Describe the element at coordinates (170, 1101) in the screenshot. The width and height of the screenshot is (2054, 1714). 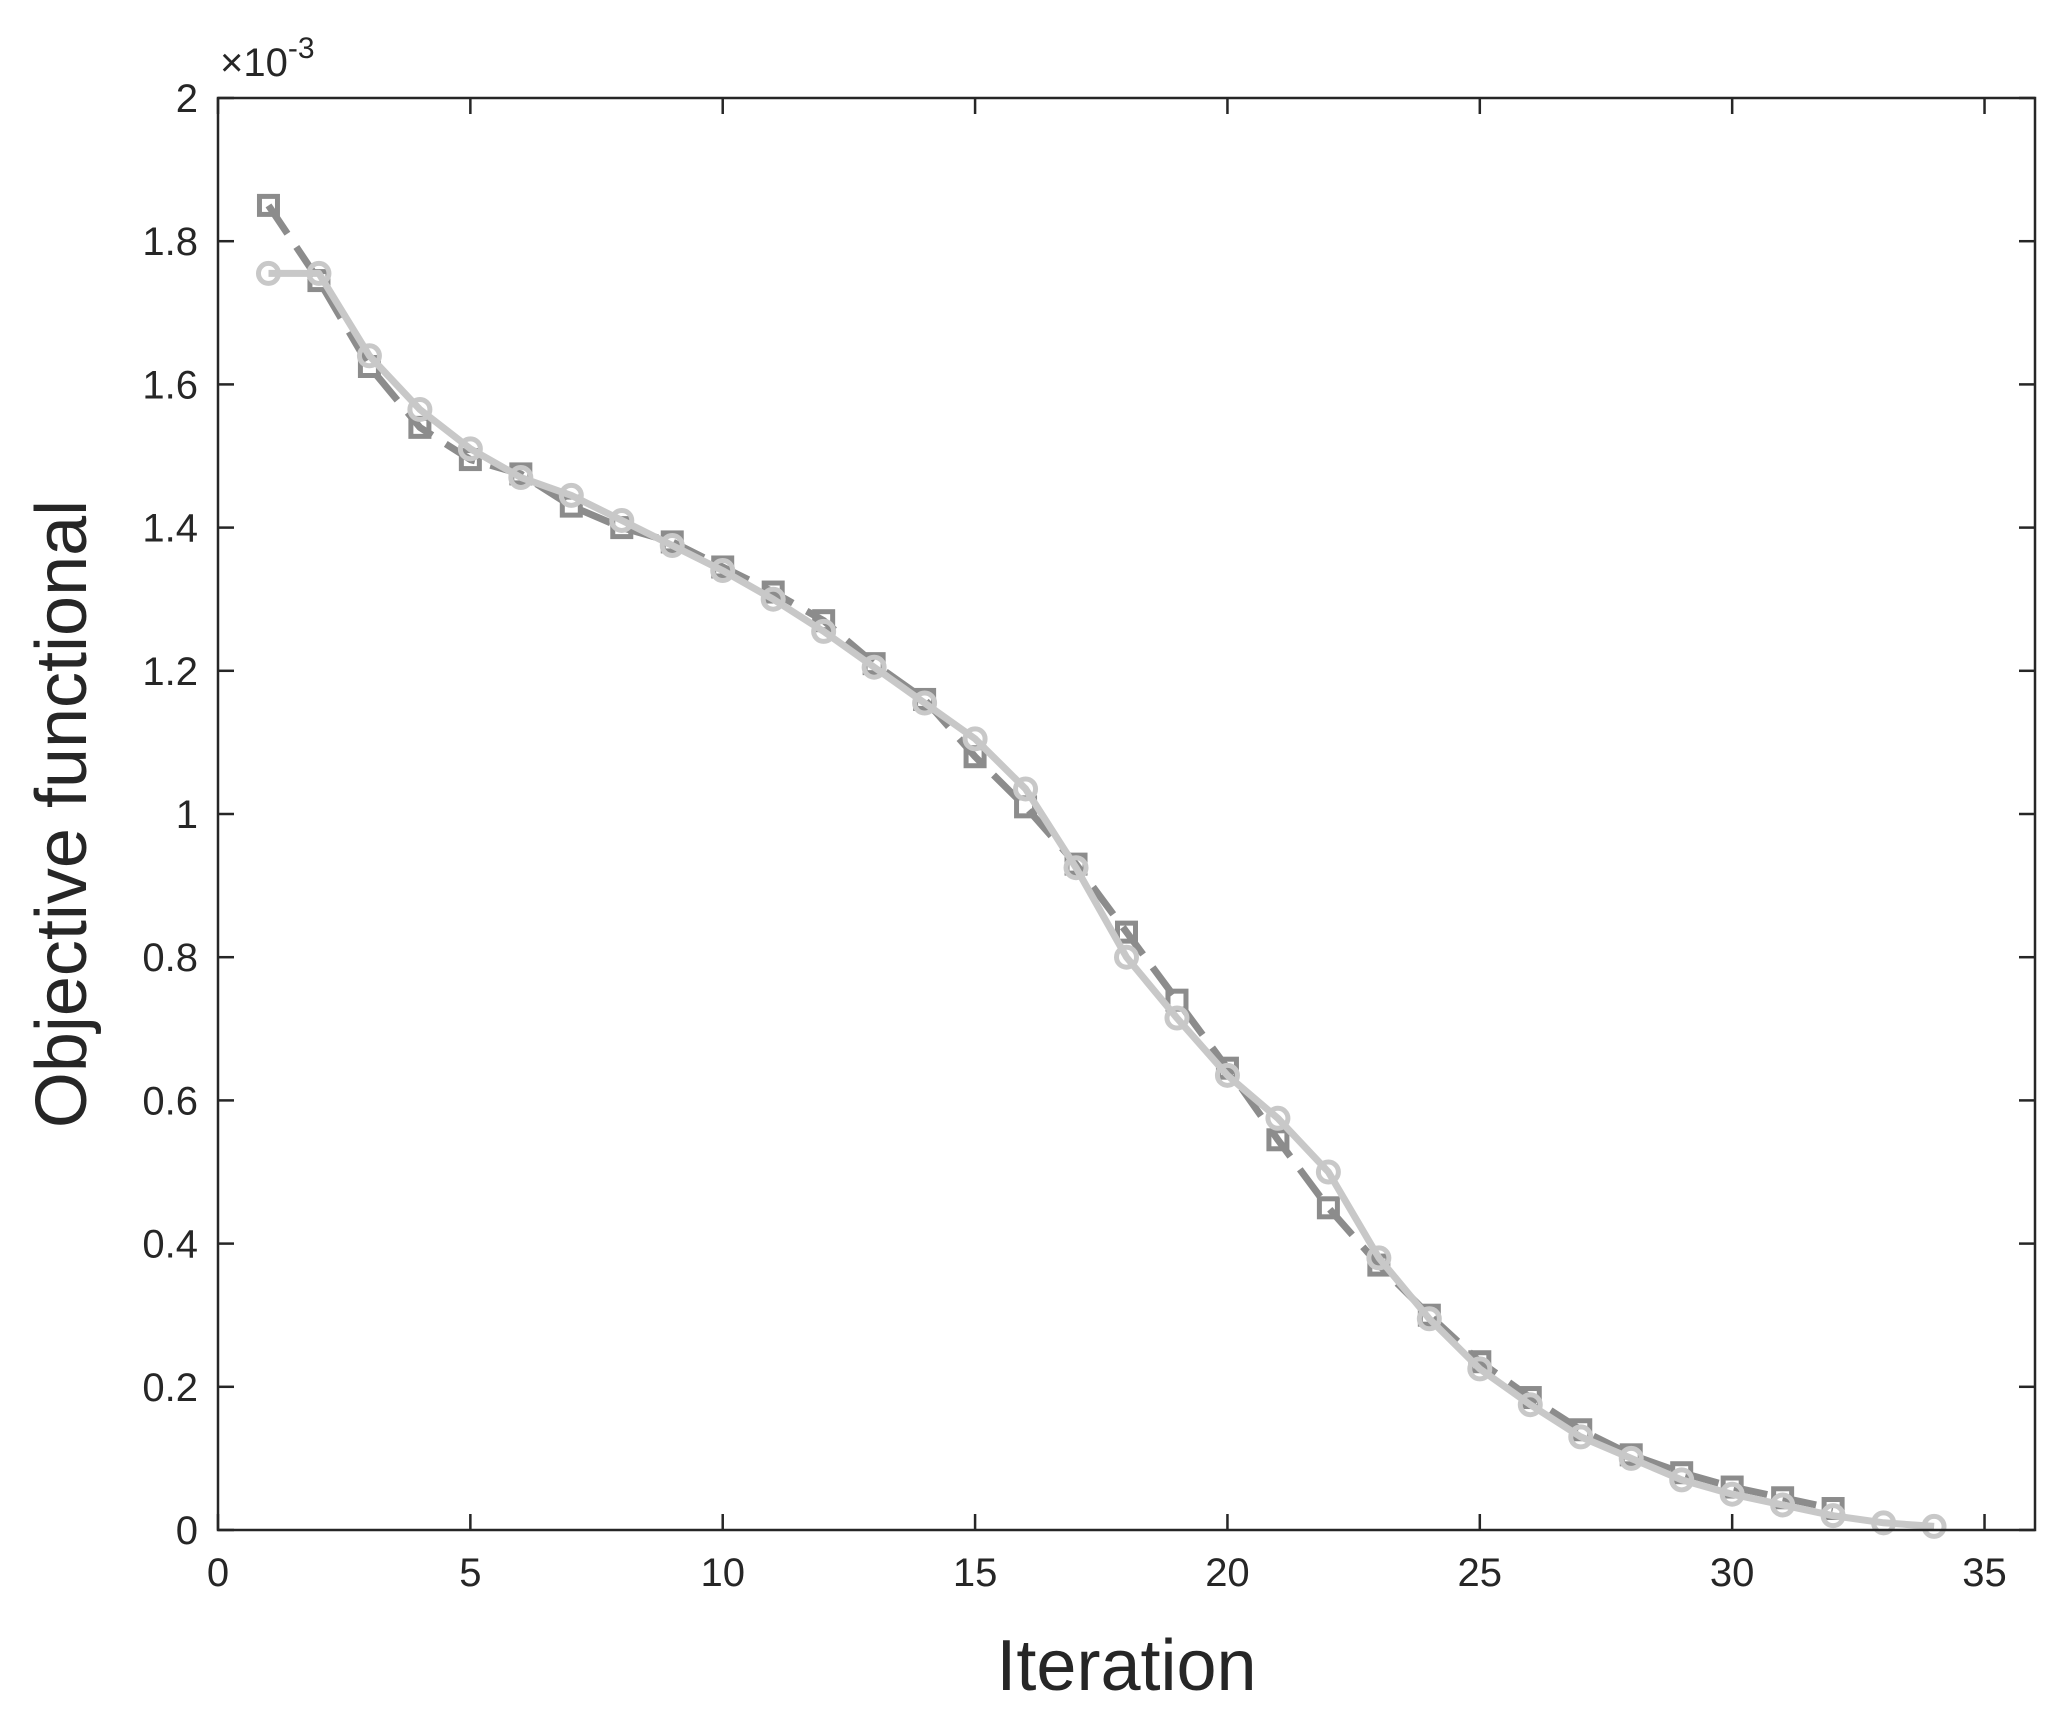
I see `y-tick-label: 0.6` at that location.